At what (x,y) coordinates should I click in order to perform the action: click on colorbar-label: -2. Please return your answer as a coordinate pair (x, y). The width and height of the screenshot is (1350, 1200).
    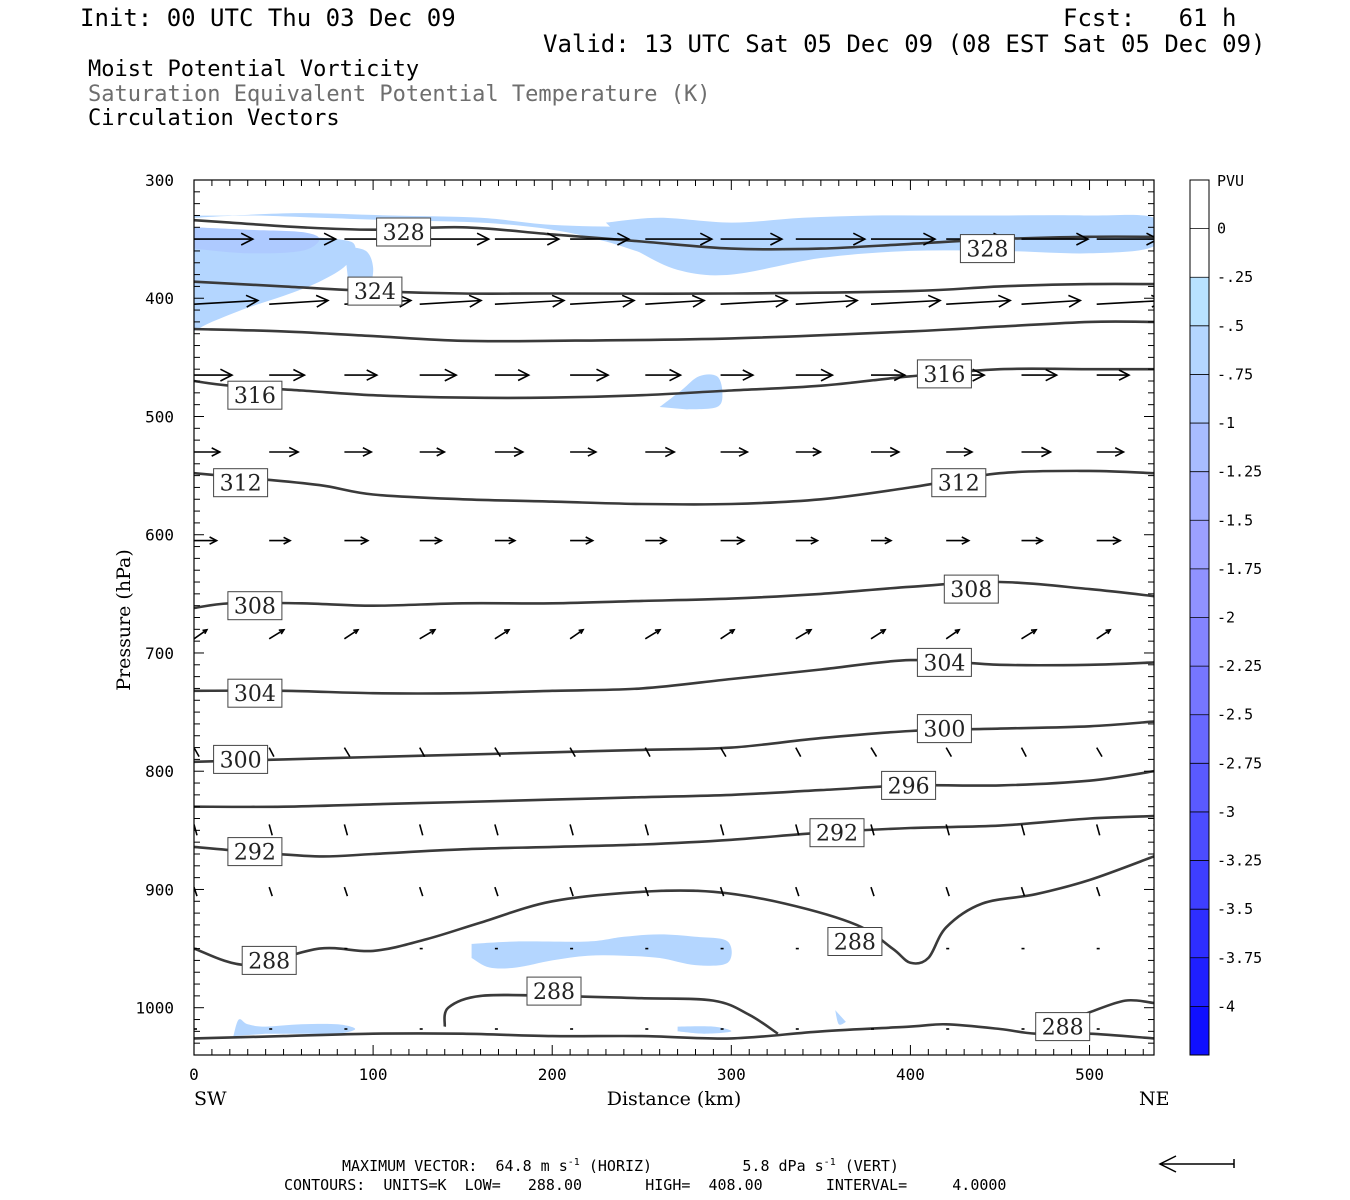
    Looking at the image, I should click on (1226, 618).